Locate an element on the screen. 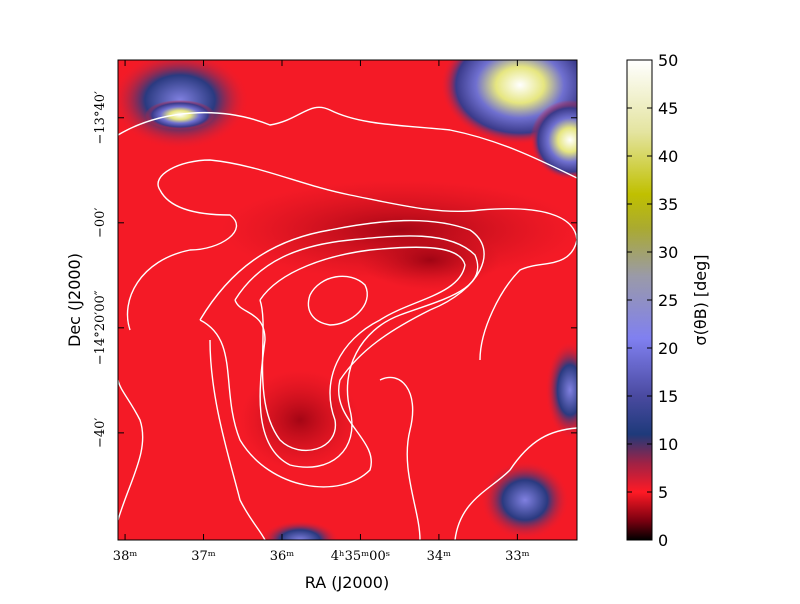  y-tick-label: −40′ is located at coordinates (100, 433).